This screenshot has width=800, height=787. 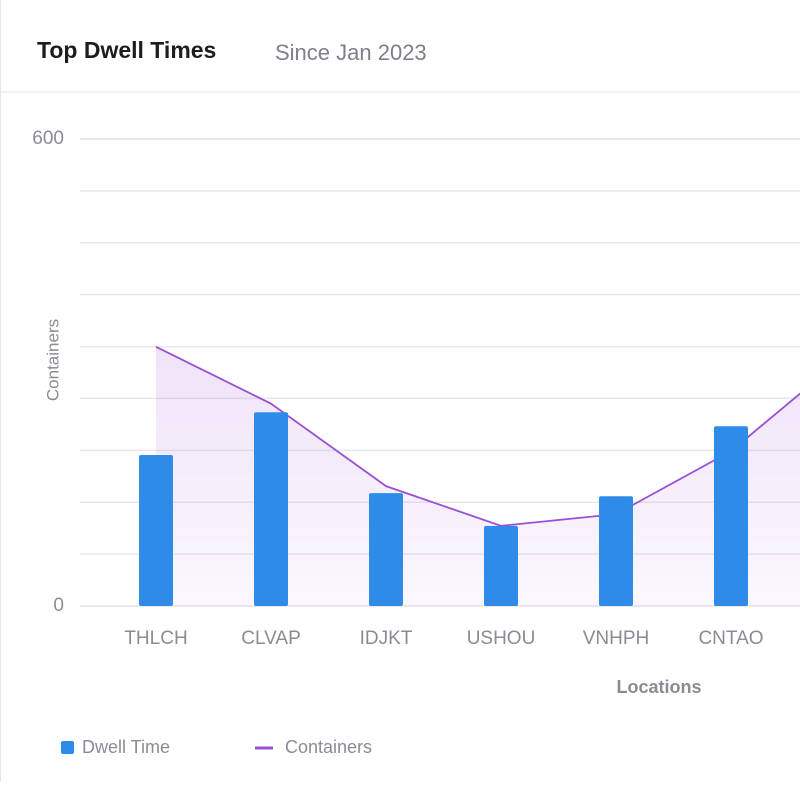 What do you see at coordinates (501, 638) in the screenshot?
I see `x-tick-label: USHOU` at bounding box center [501, 638].